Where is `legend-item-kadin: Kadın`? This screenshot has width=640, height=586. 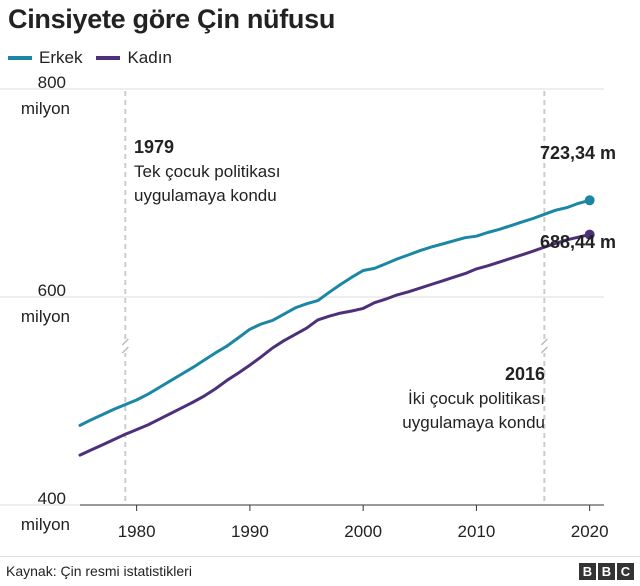 legend-item-kadin: Kadın is located at coordinates (134, 58).